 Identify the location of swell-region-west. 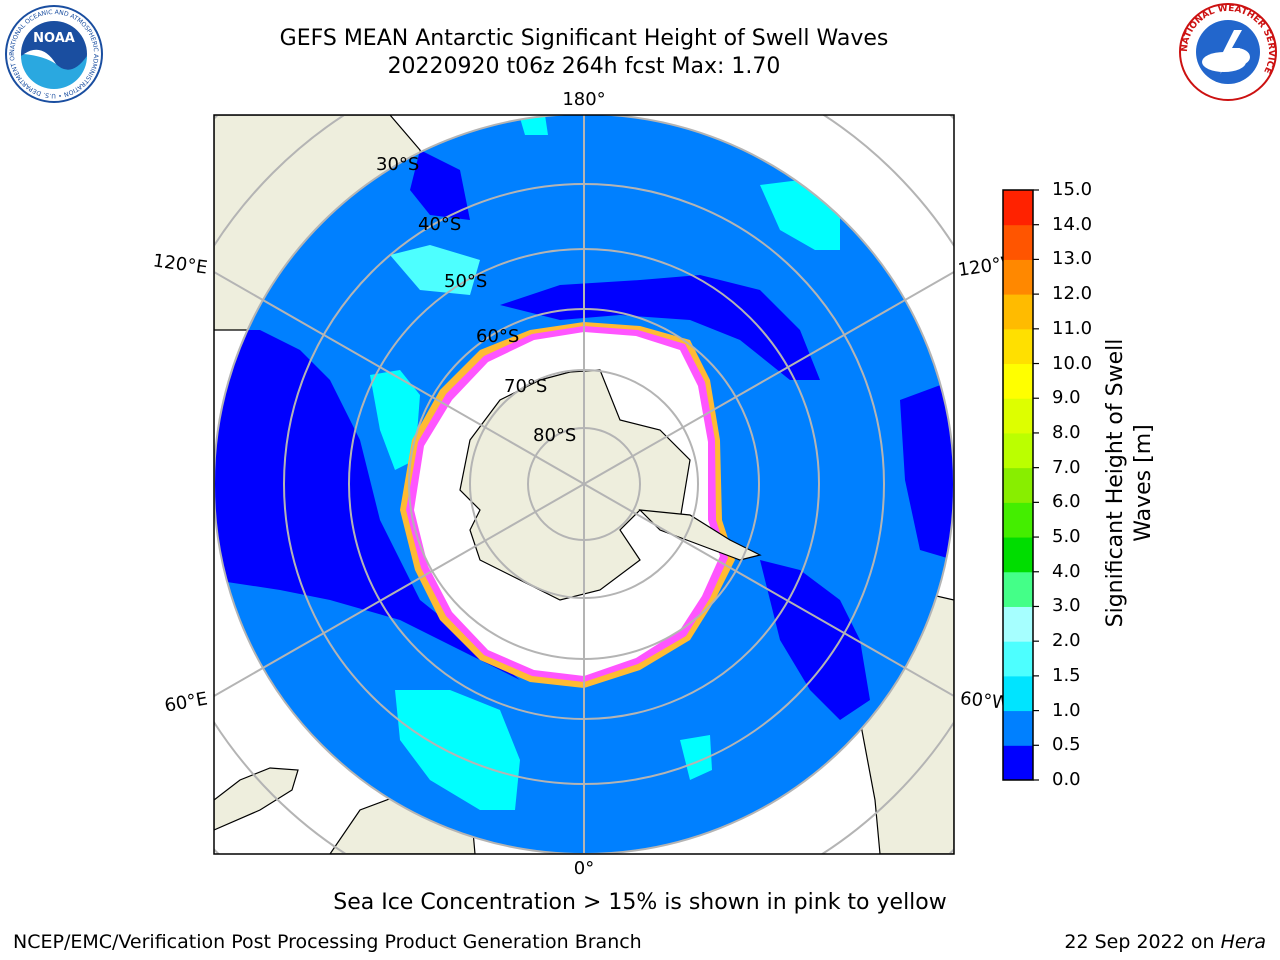
(395, 420).